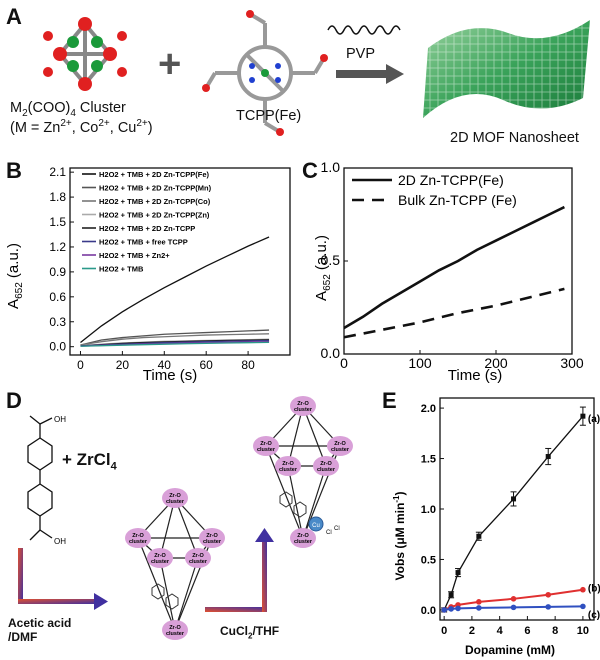 This screenshot has width=600, height=660. What do you see at coordinates (40, 630) in the screenshot?
I see `condition-1: Acetic acid/DMF` at bounding box center [40, 630].